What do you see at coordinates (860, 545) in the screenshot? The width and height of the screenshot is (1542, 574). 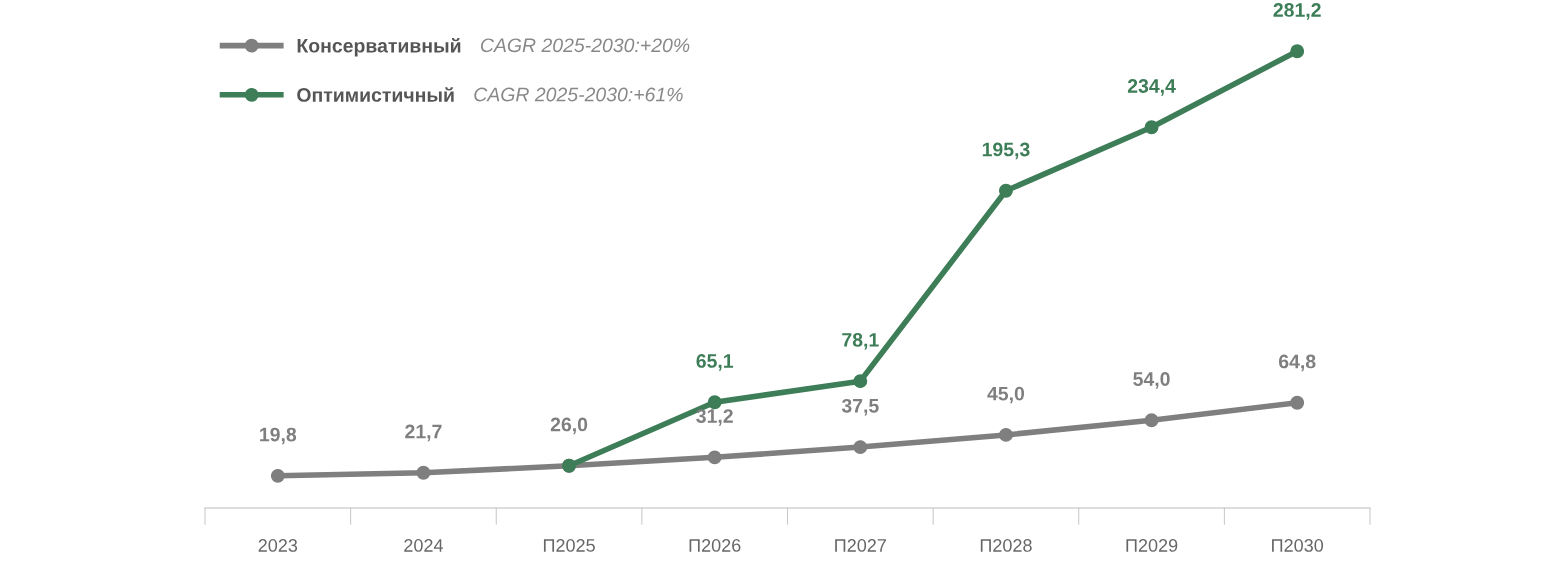 I see `x-tick-label: П2027` at bounding box center [860, 545].